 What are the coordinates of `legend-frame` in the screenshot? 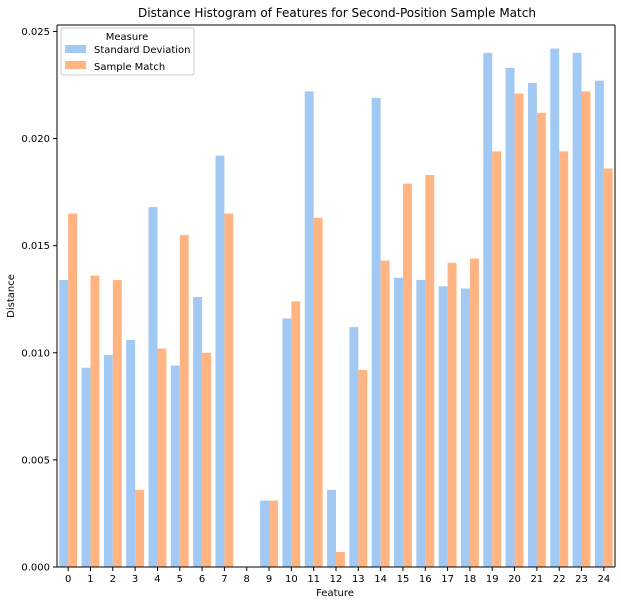 It's located at (127, 51).